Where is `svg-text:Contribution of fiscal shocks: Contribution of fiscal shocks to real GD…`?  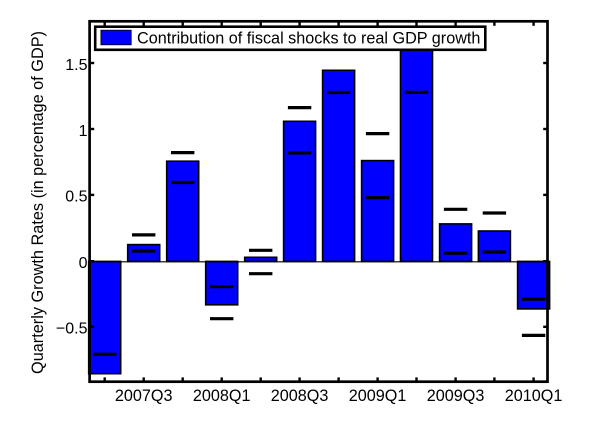
svg-text:Contribution of fiscal shocks: Contribution of fiscal shocks to real GD… is located at coordinates (308, 38).